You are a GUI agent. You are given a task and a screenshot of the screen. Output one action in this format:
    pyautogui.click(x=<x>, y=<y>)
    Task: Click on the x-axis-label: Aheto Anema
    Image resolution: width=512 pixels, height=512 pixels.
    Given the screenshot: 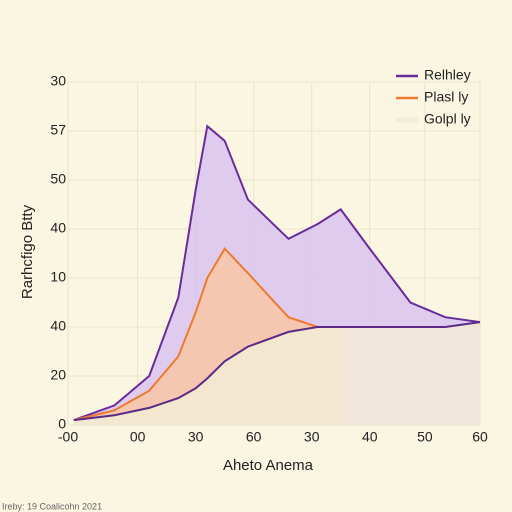 What is the action you would take?
    pyautogui.click(x=268, y=465)
    